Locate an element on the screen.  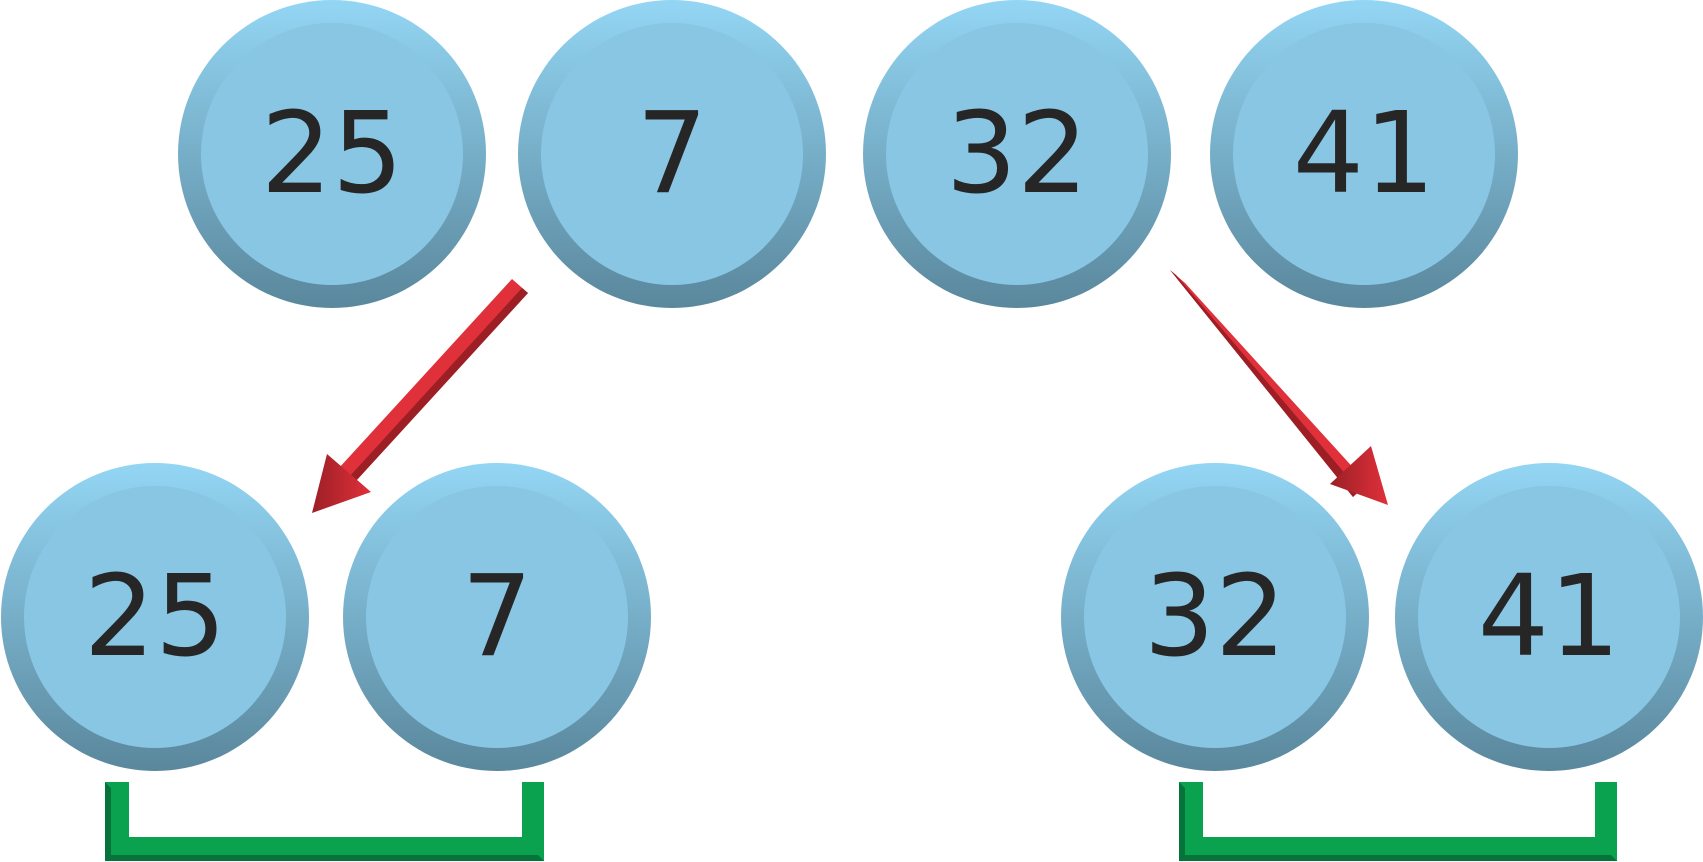
bottom-right-node-2: 41 is located at coordinates (1549, 617).